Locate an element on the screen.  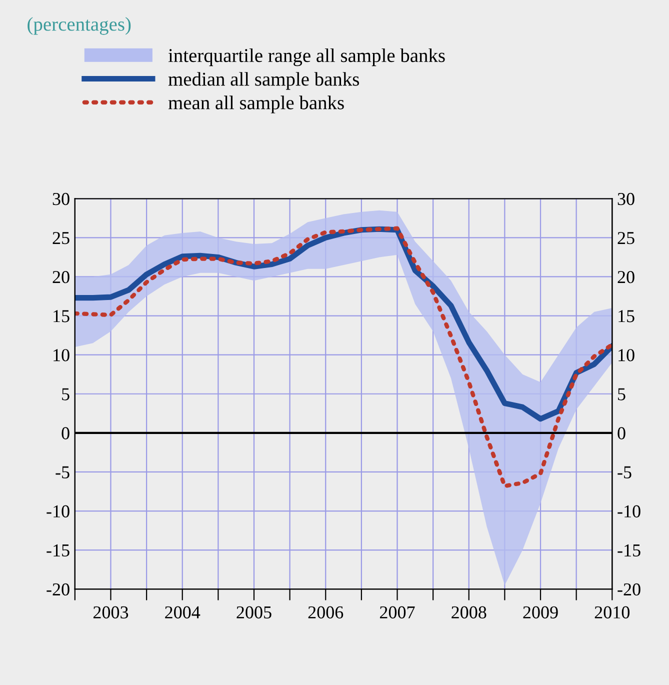
x-tick-label: 2004 is located at coordinates (182, 612).